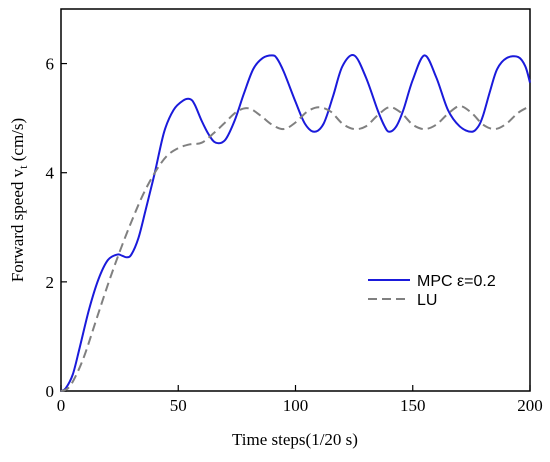  Describe the element at coordinates (50, 64) in the screenshot. I see `y-tick-label: 6` at that location.